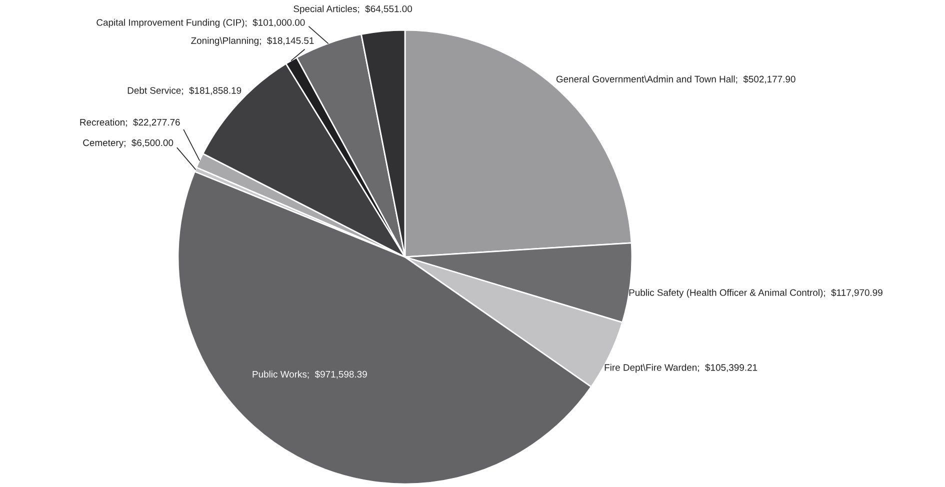 The image size is (945, 487). I want to click on slice-label: Public Works; $971,598.39, so click(309, 374).